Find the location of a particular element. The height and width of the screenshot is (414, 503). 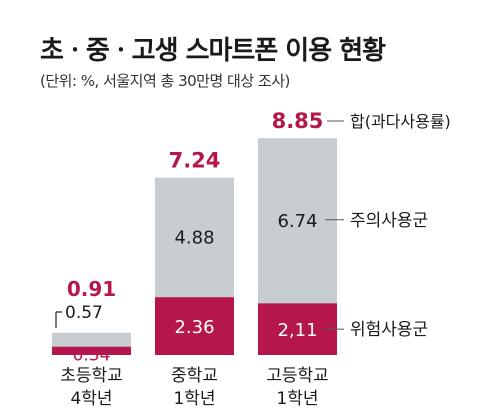

legend-caution: 주의사용군 is located at coordinates (389, 221).